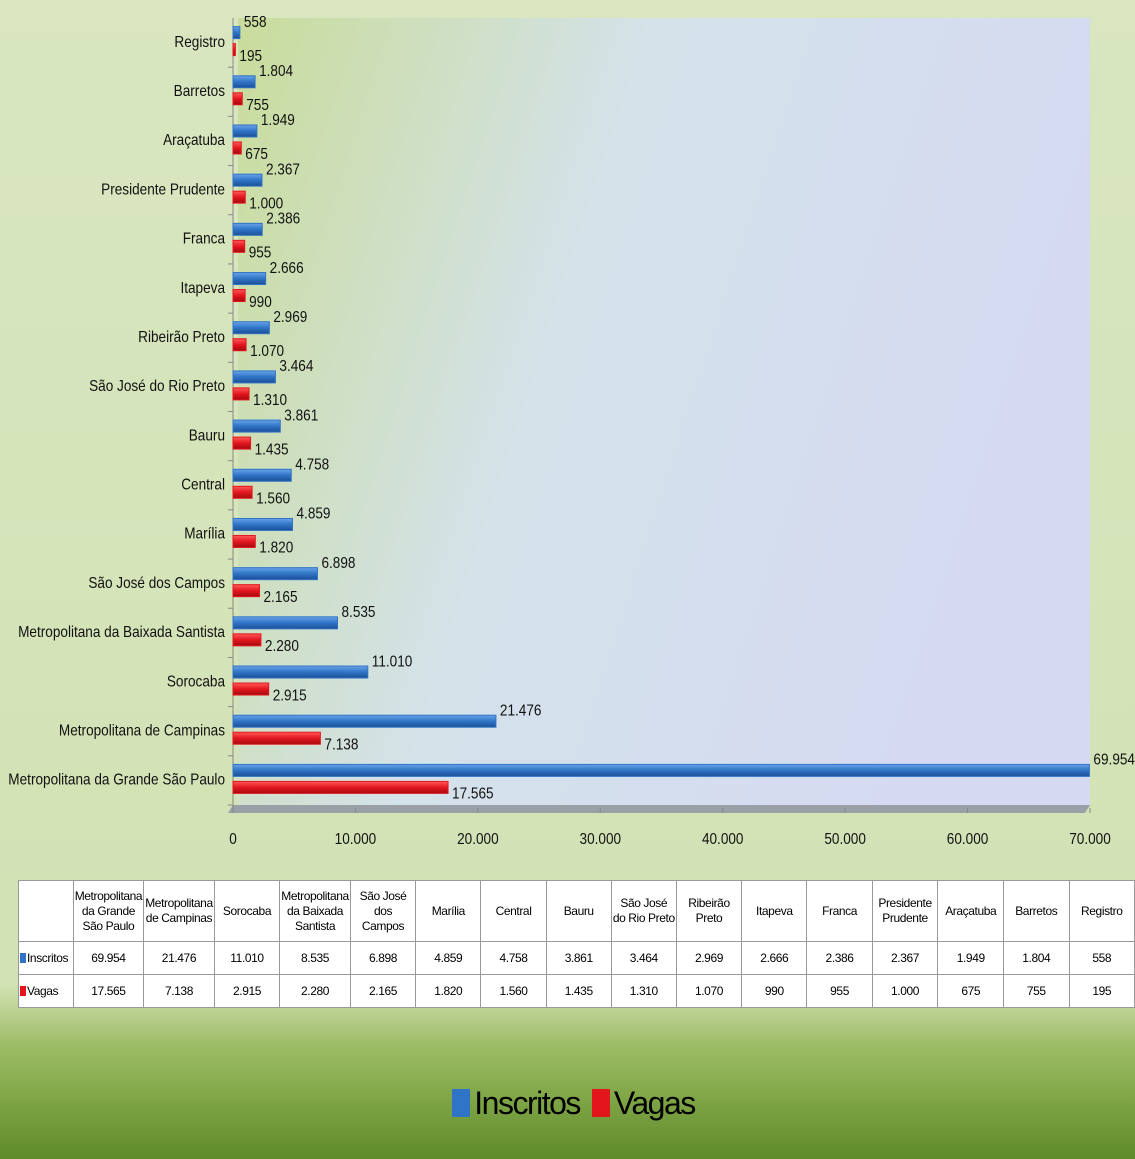  I want to click on table-row-label: Inscritos, so click(46, 958).